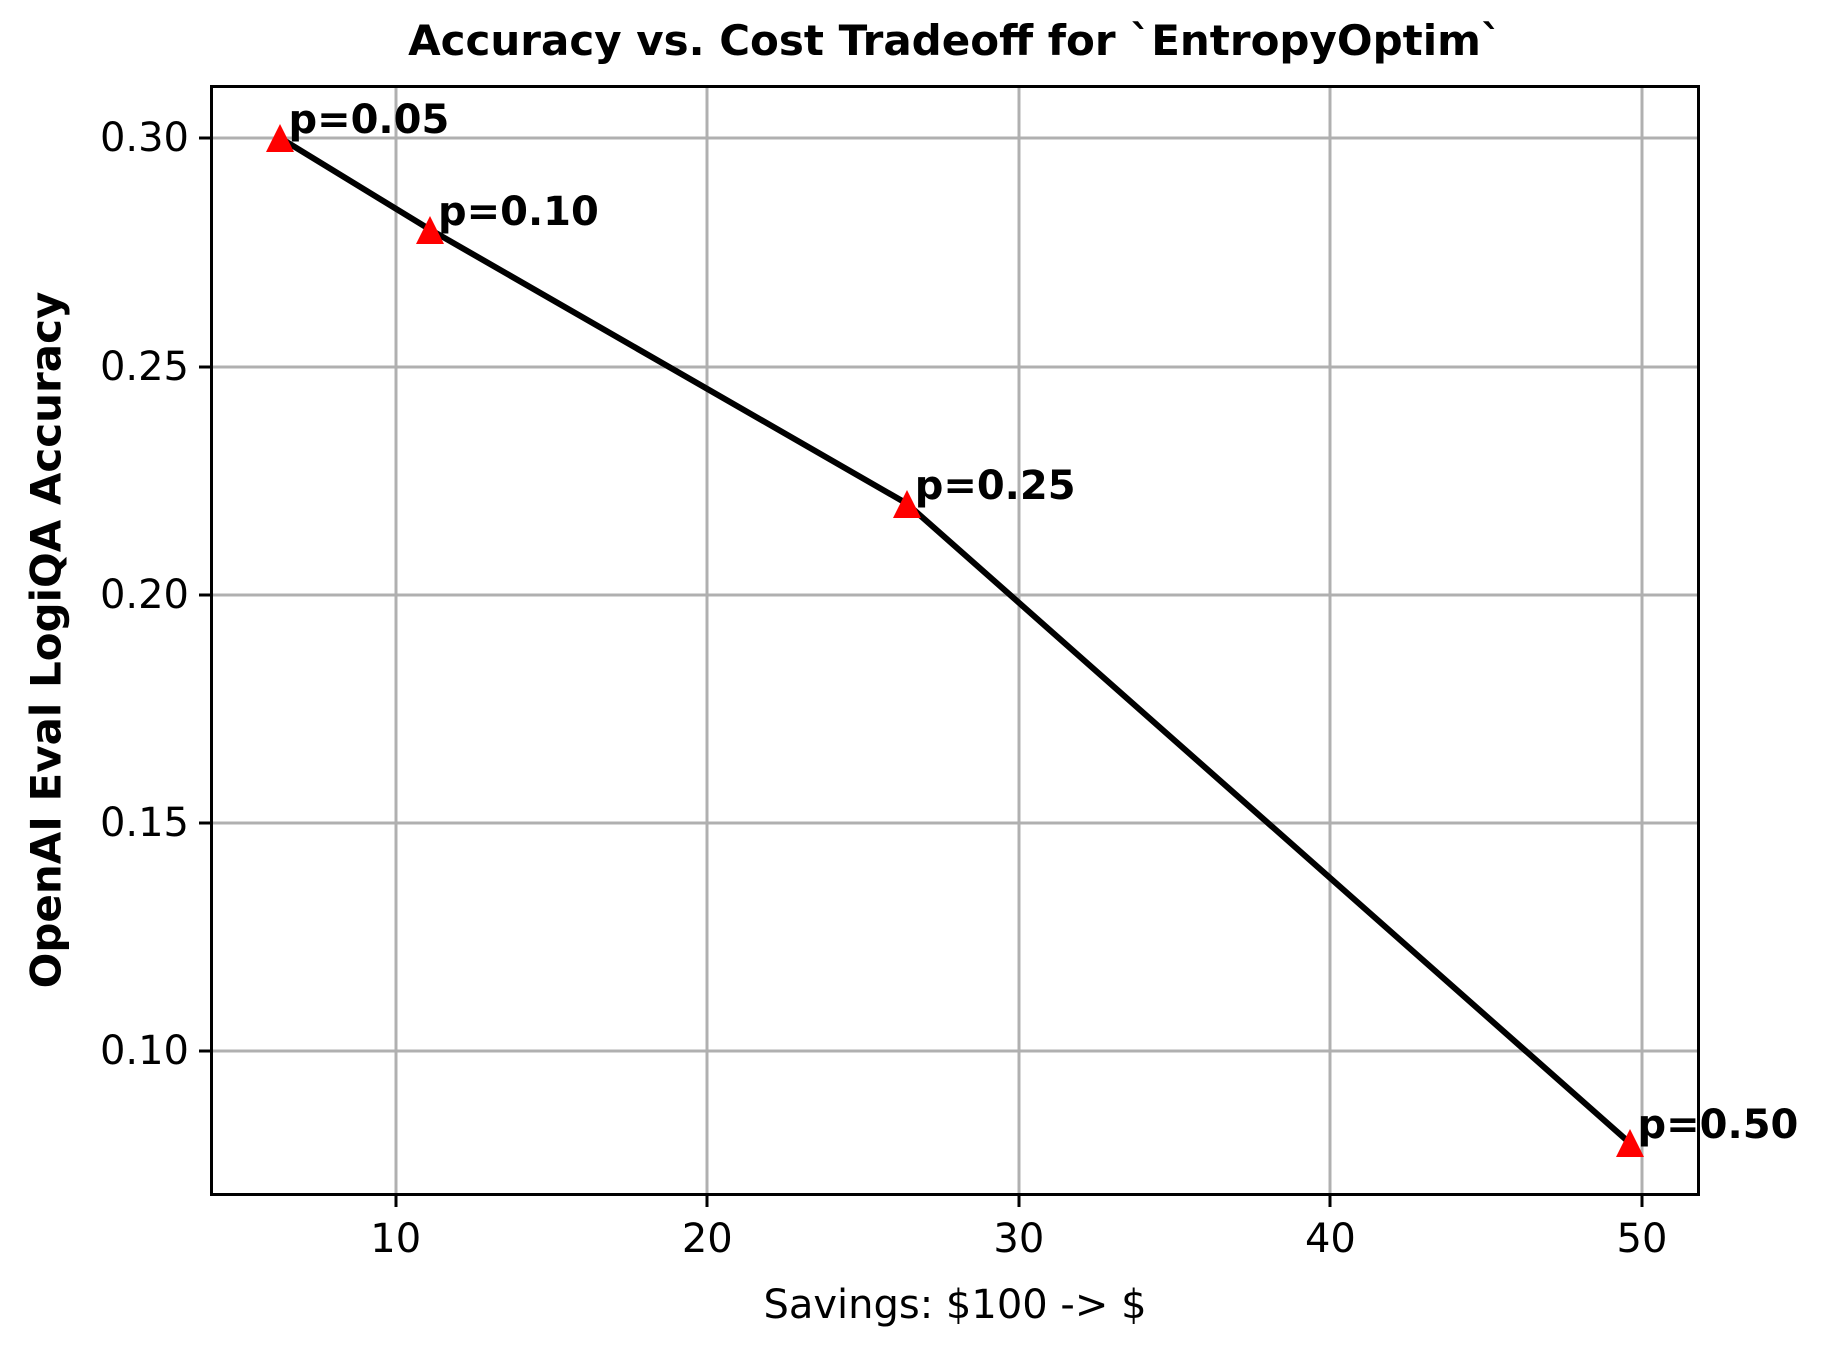 The image size is (1828, 1357). Describe the element at coordinates (1718, 1124) in the screenshot. I see `point-annotation: p=0.50` at that location.